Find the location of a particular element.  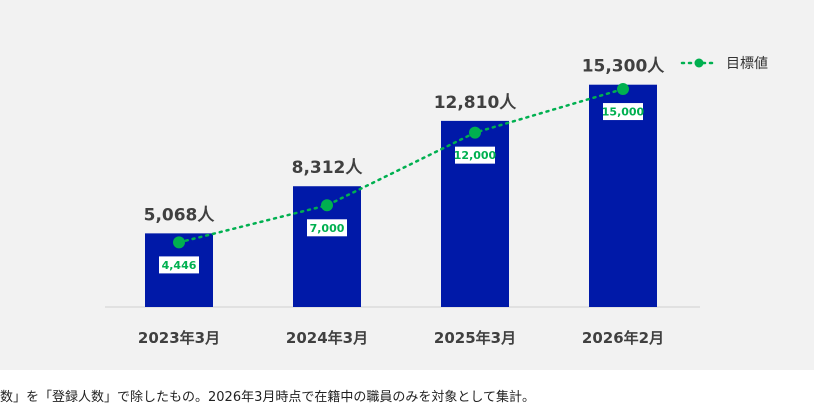

x-tick-label: 2023年3月 is located at coordinates (179, 338).